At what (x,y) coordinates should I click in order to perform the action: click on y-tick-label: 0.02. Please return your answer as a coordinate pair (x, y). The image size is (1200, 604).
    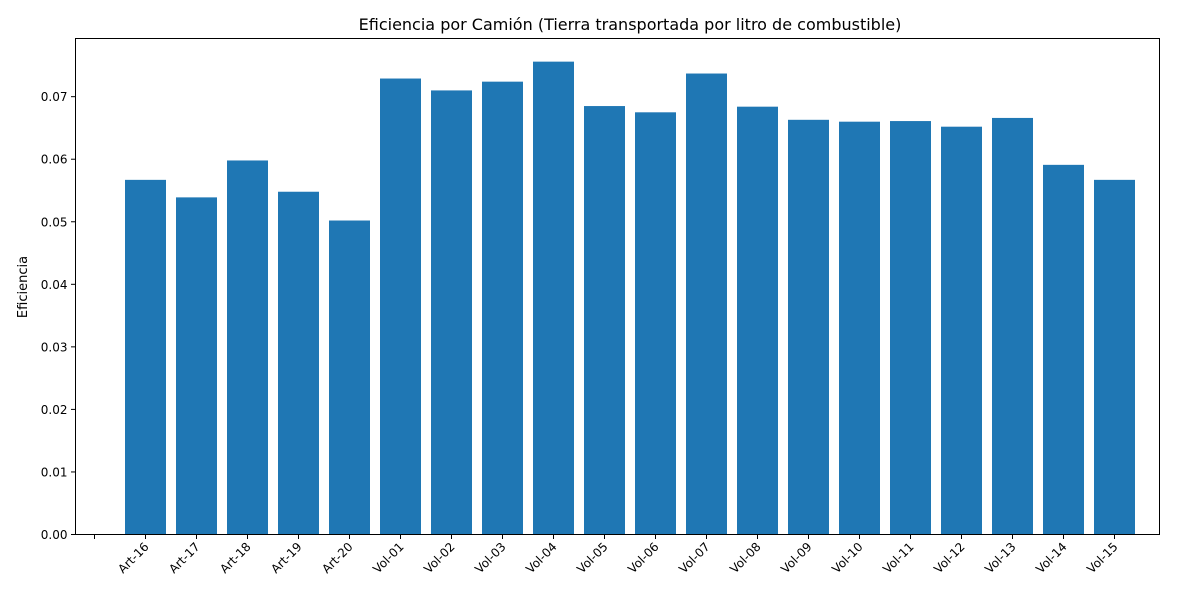
    Looking at the image, I should click on (54, 410).